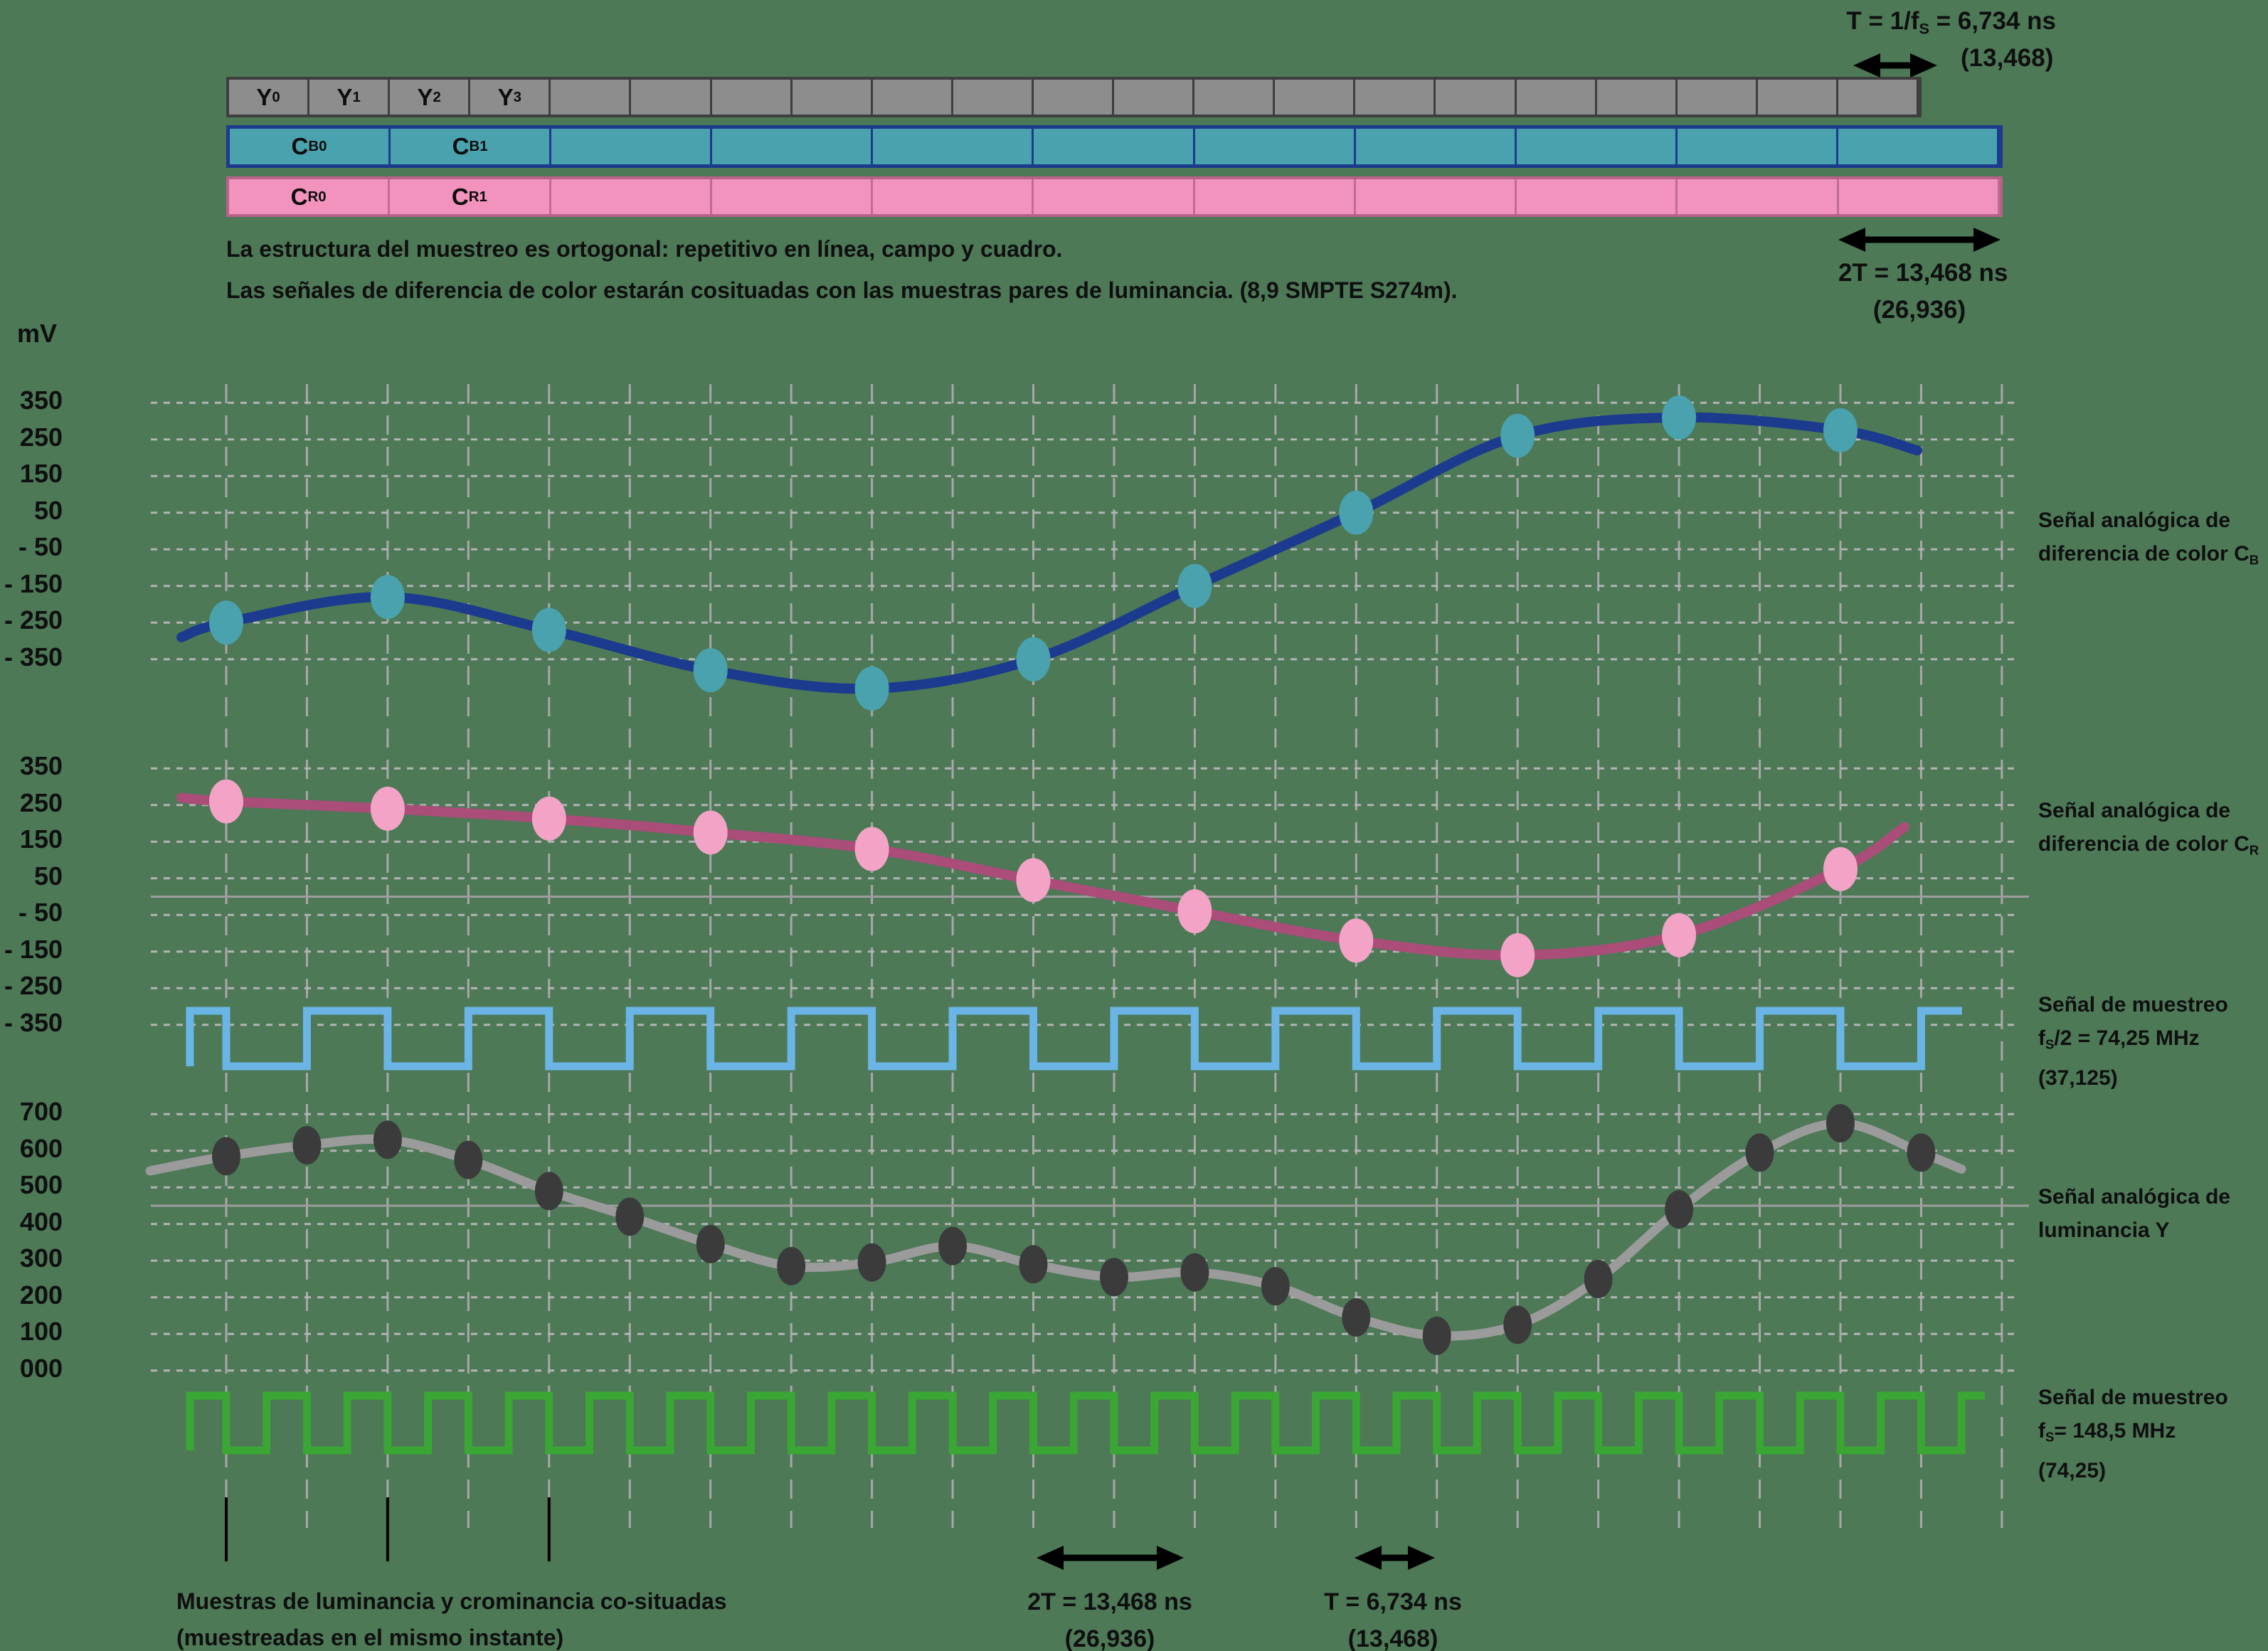  What do you see at coordinates (48, 876) in the screenshot?
I see `cr-axis-tick-label: 50` at bounding box center [48, 876].